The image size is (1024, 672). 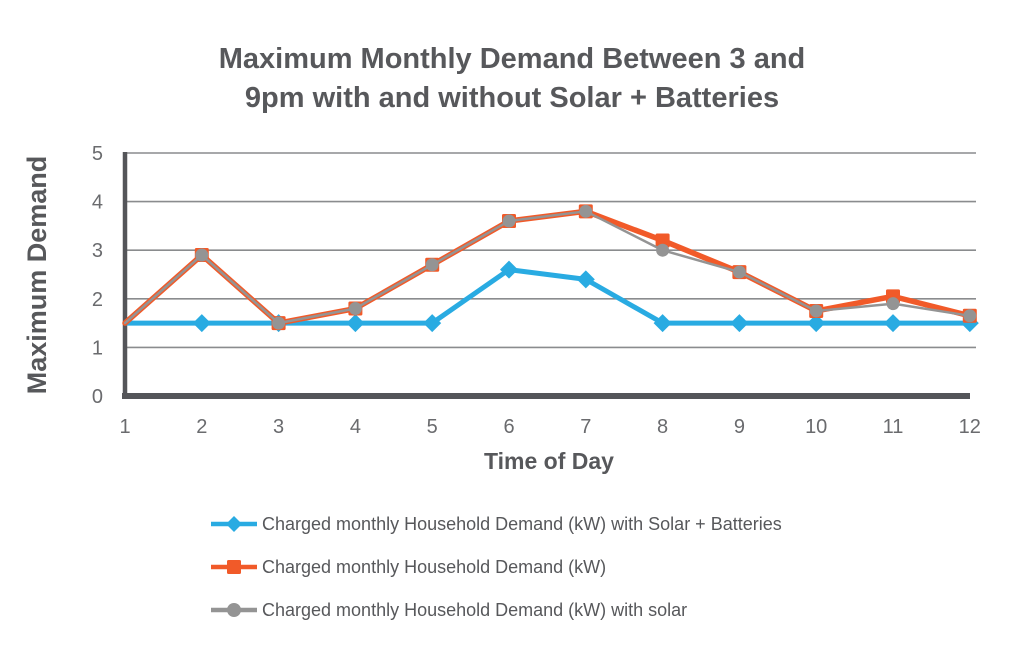 What do you see at coordinates (432, 427) in the screenshot?
I see `x-tick-label-5: 5` at bounding box center [432, 427].